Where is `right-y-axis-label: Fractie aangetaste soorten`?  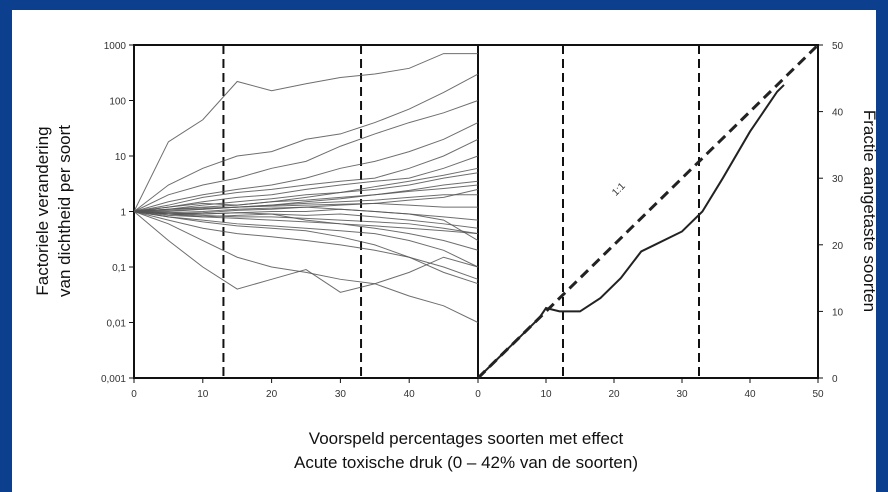
right-y-axis-label: Fractie aangetaste soorten is located at coordinates (869, 211).